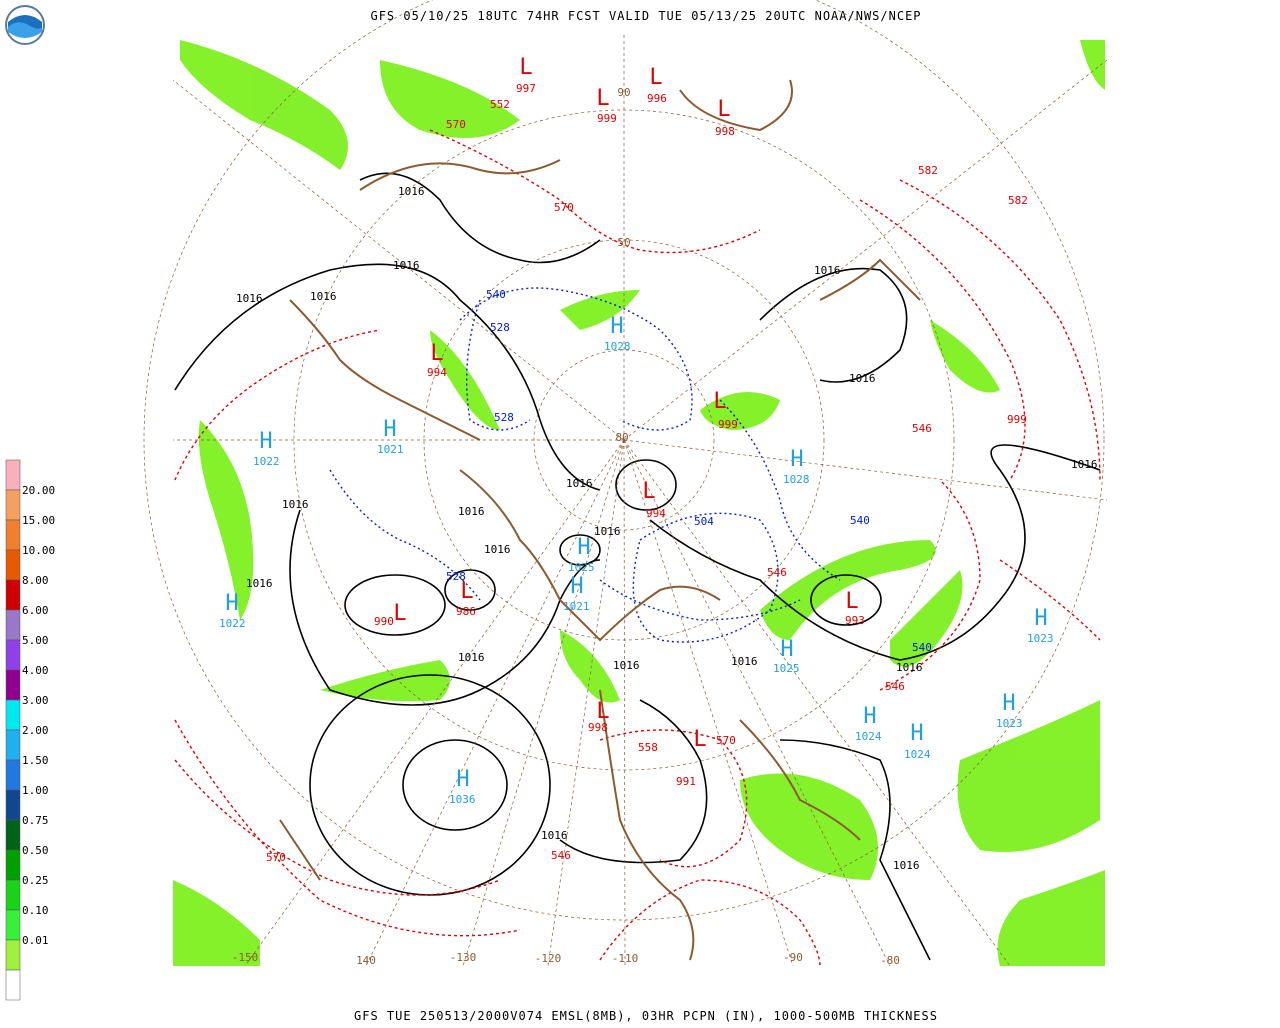 Image resolution: width=1280 pixels, height=1028 pixels. What do you see at coordinates (35, 670) in the screenshot?
I see `legend-label: 4.00` at bounding box center [35, 670].